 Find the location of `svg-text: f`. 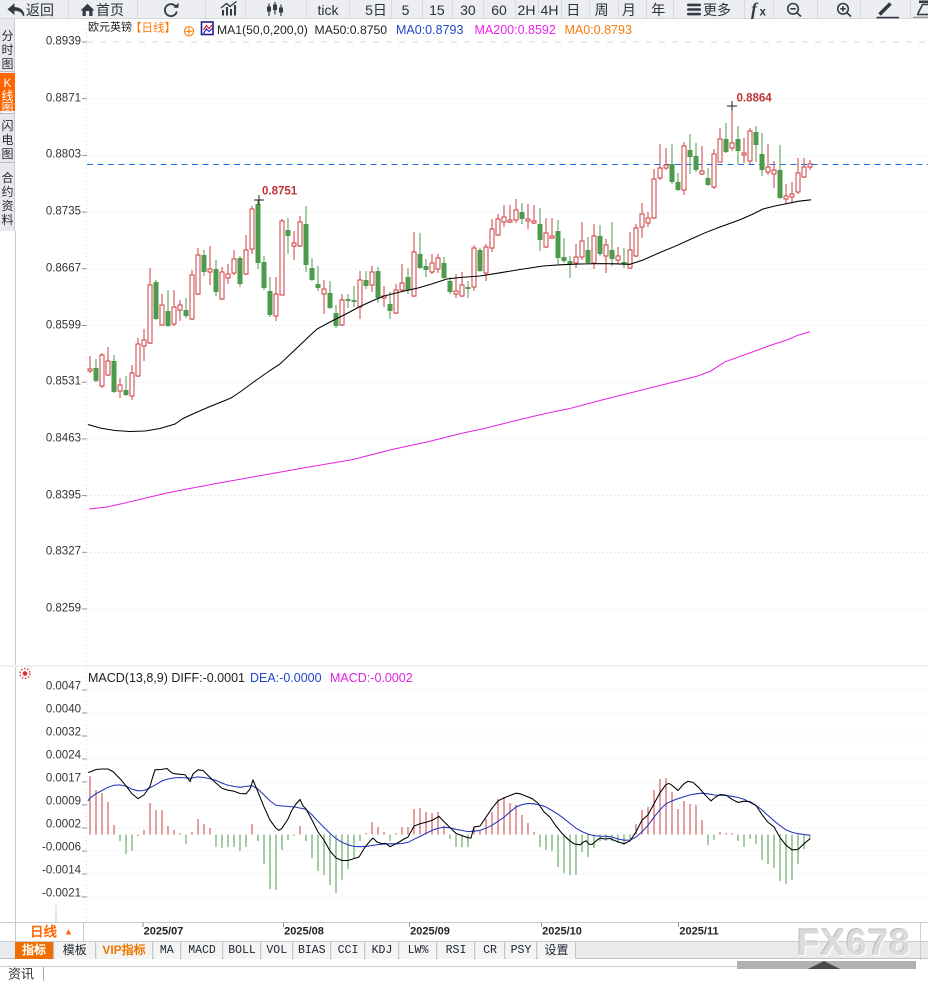

svg-text: f is located at coordinates (755, 9).